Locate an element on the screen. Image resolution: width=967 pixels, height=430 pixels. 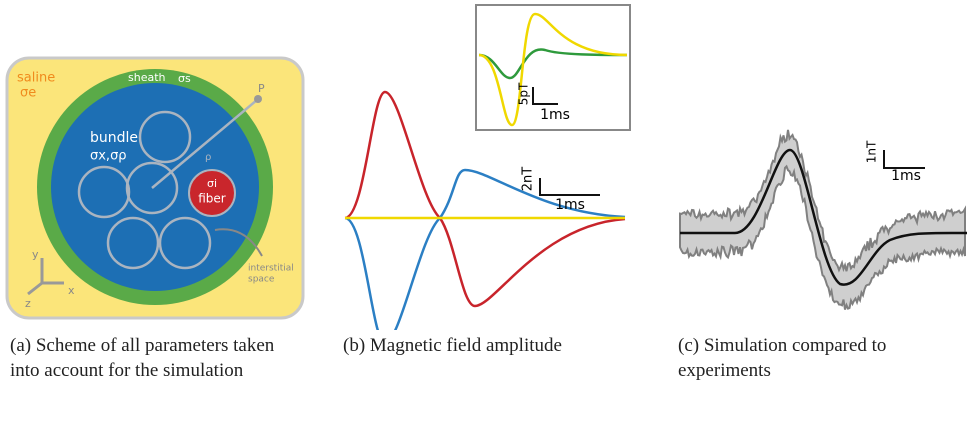
label-sigma-s: σs is located at coordinates (184, 78).